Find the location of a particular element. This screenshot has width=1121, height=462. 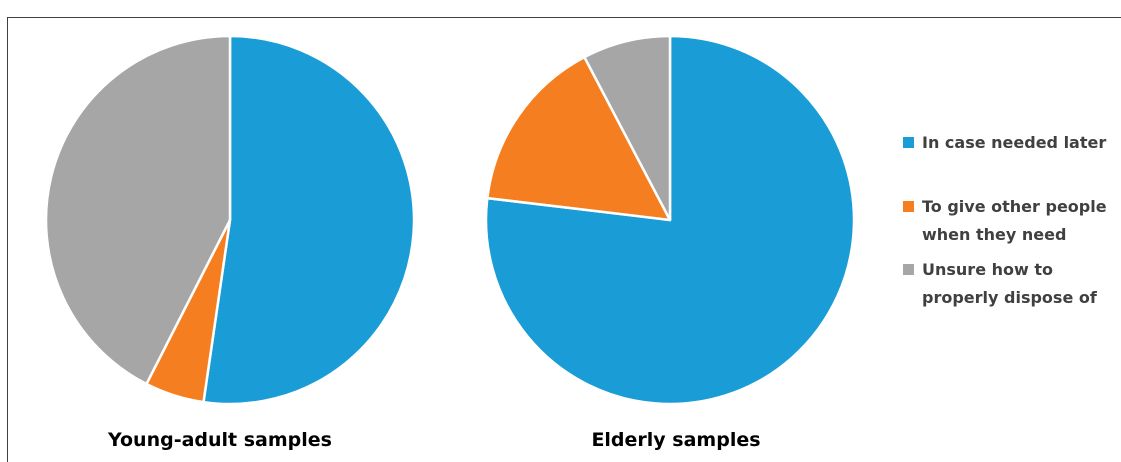

legend-item-in-case-needed-later: In case needed later is located at coordinates (1004, 142).